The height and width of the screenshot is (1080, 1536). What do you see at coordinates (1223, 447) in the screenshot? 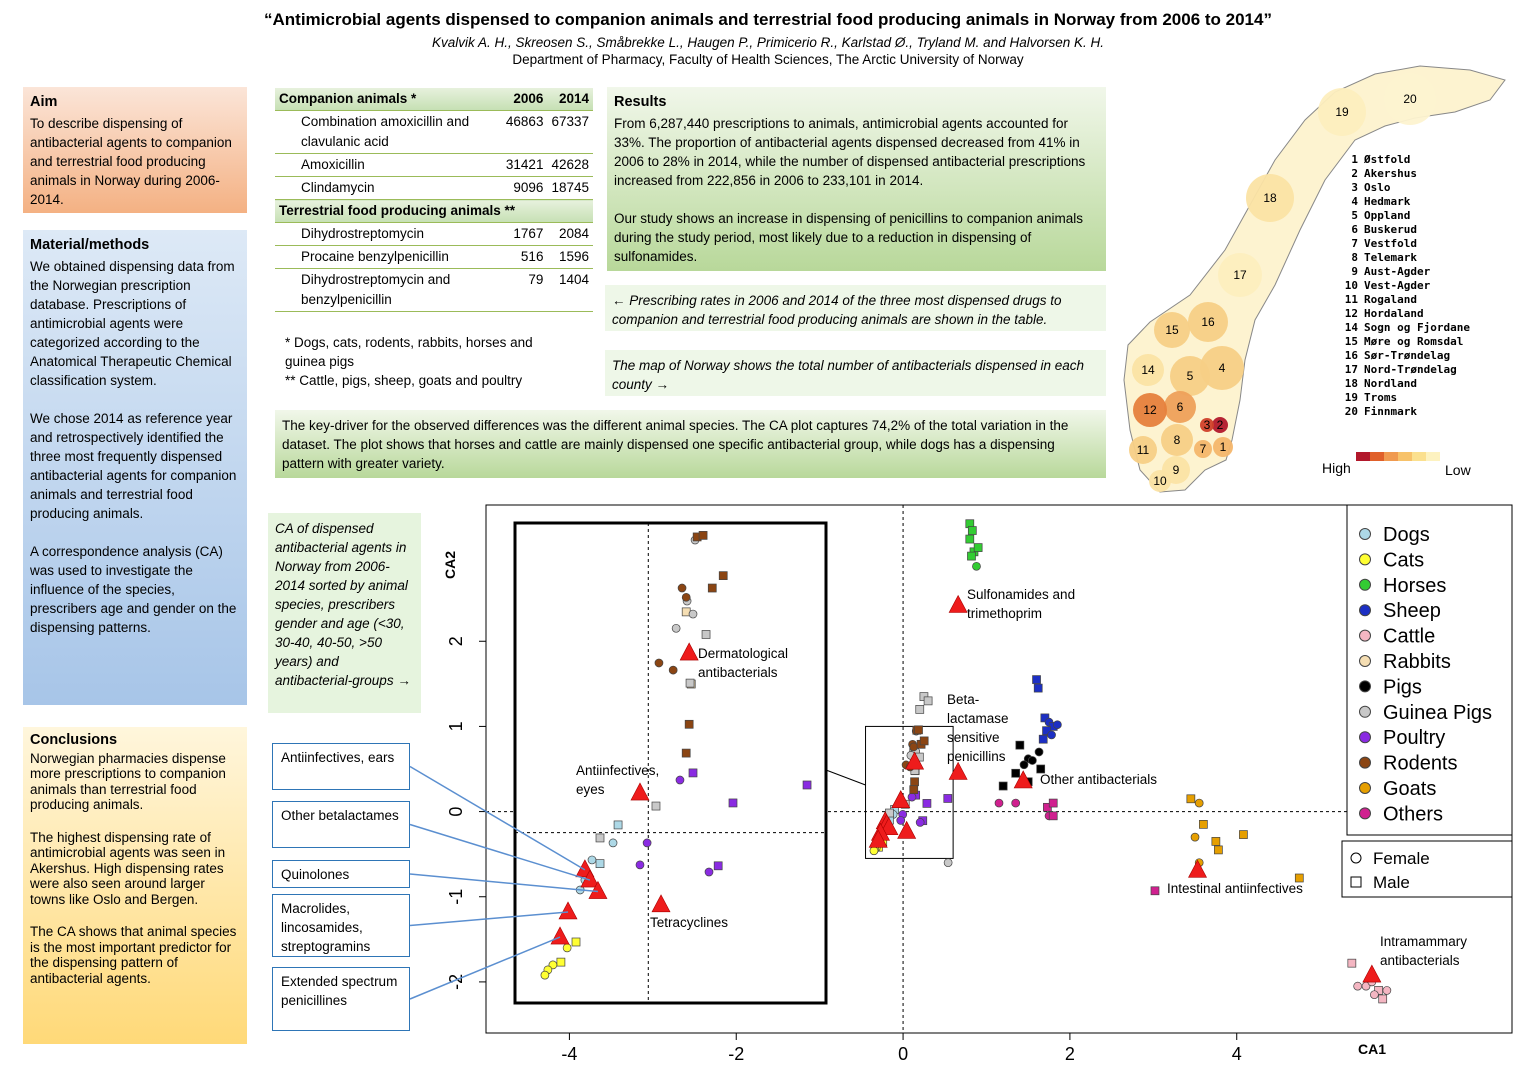
I see `county-number: 1` at bounding box center [1223, 447].